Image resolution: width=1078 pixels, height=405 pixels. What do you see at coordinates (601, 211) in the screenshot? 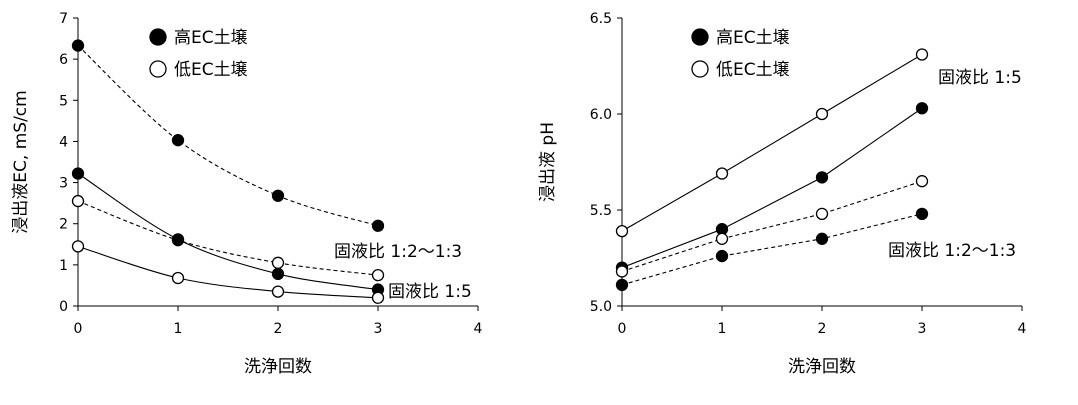
I see `y-tick-label: 5.5` at bounding box center [601, 211].